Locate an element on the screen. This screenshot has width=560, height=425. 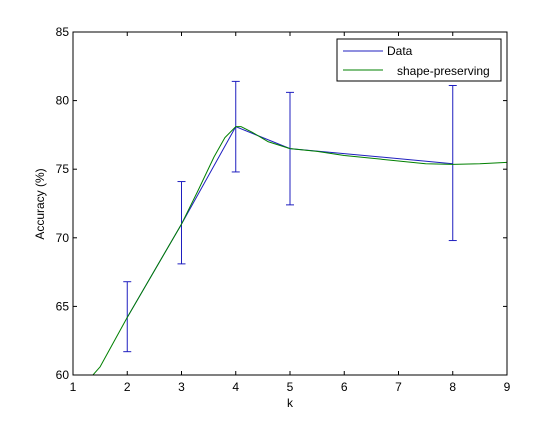
x-tick-label: 3 is located at coordinates (181, 387).